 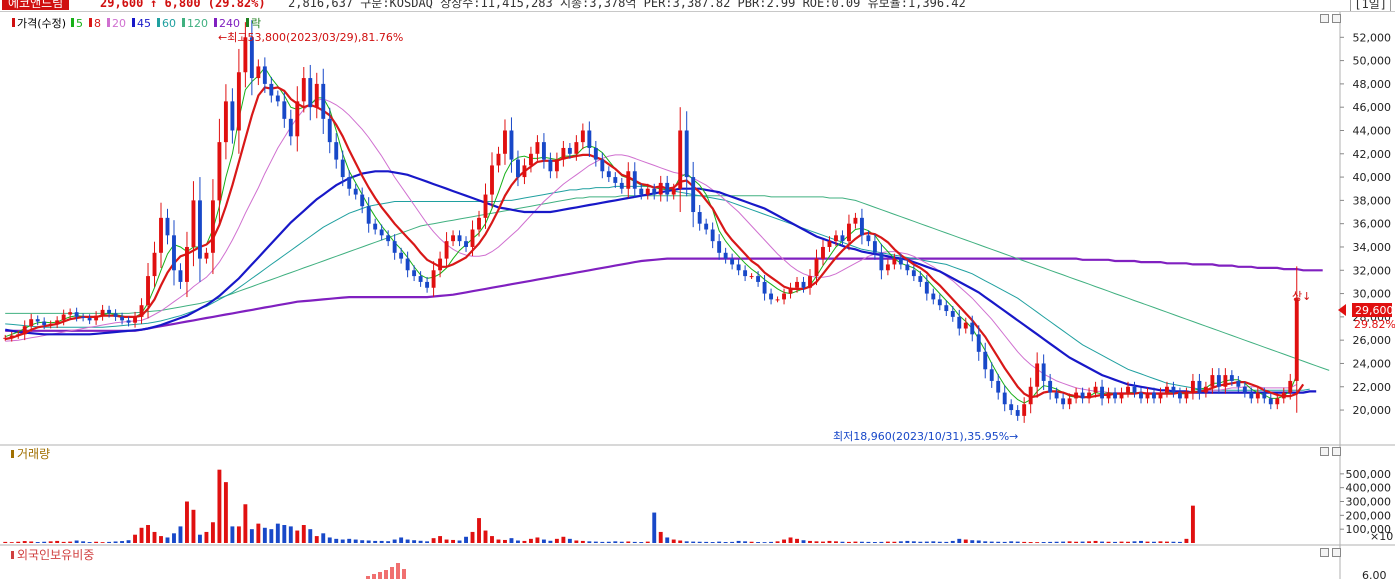 What do you see at coordinates (1336, 552) in the screenshot?
I see `foreign-panel-close-button` at bounding box center [1336, 552].